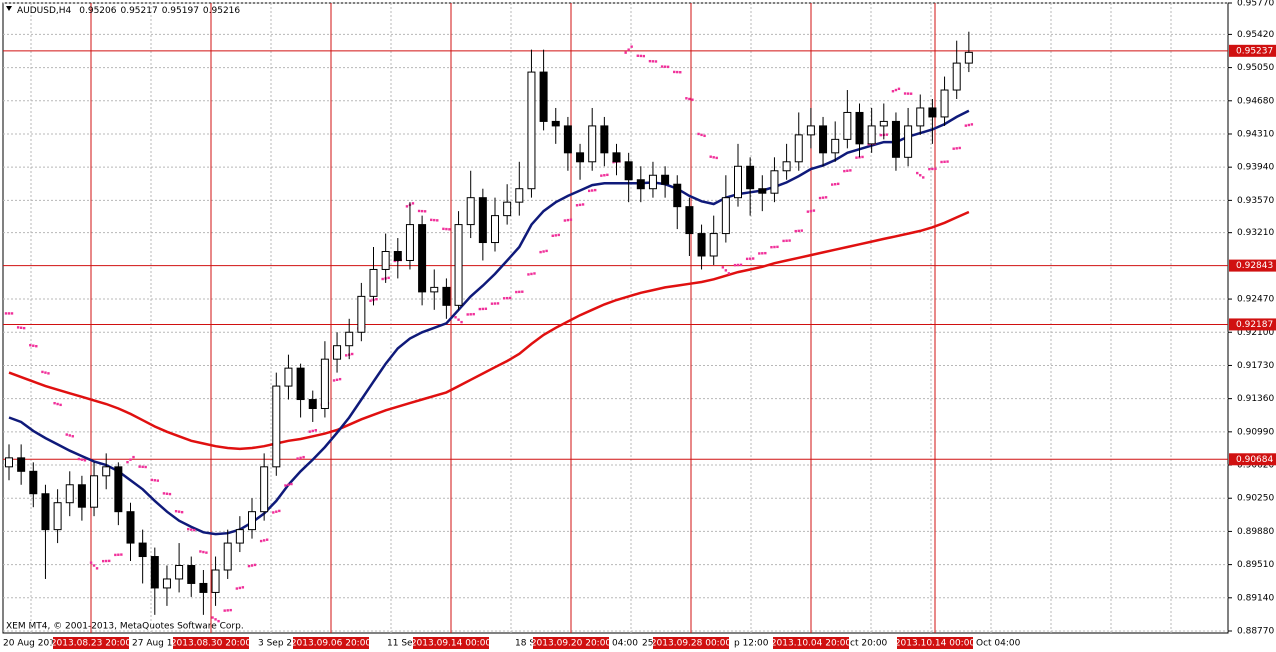 The image size is (1276, 652). What do you see at coordinates (1254, 51) in the screenshot?
I see `price-label: 0.95237` at bounding box center [1254, 51].